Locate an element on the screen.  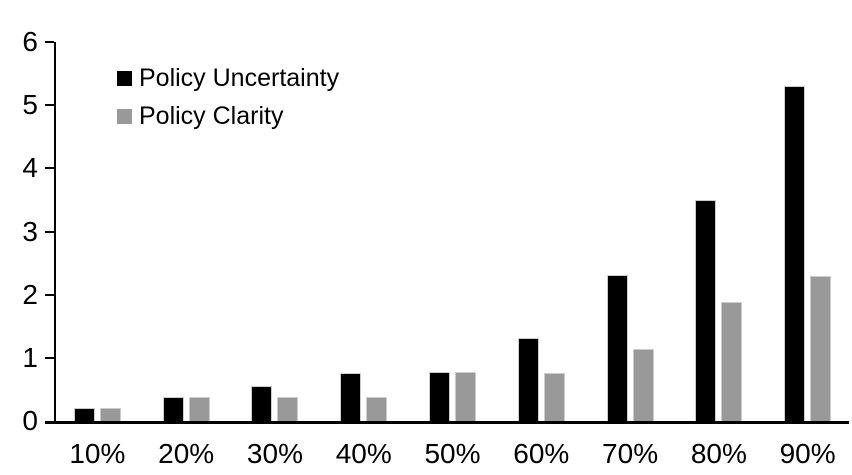
legend-item-policy-clarity: Policy Clarity is located at coordinates (228, 116).